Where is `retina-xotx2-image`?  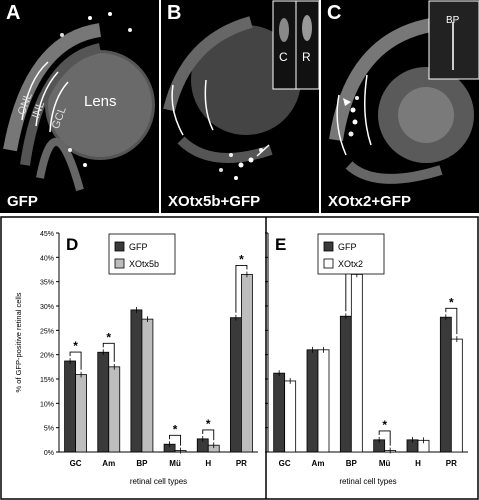 retina-xotx2-image is located at coordinates (404, 92).